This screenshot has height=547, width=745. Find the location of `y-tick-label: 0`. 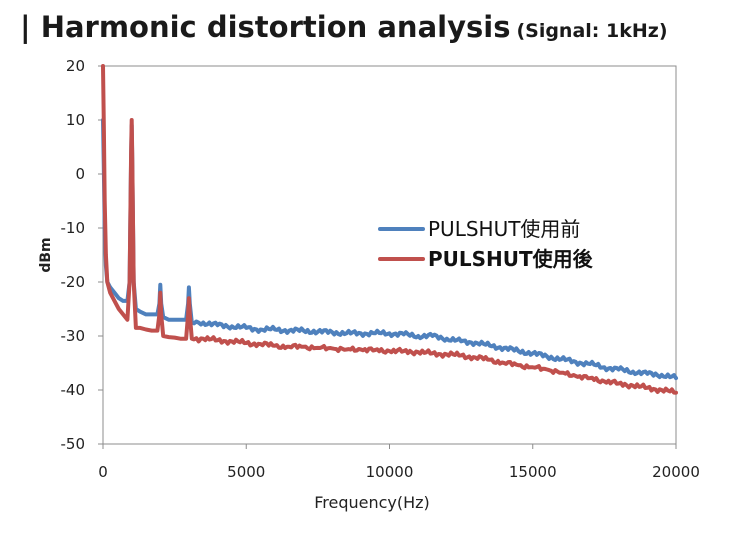

y-tick-label: 0 is located at coordinates (80, 174).